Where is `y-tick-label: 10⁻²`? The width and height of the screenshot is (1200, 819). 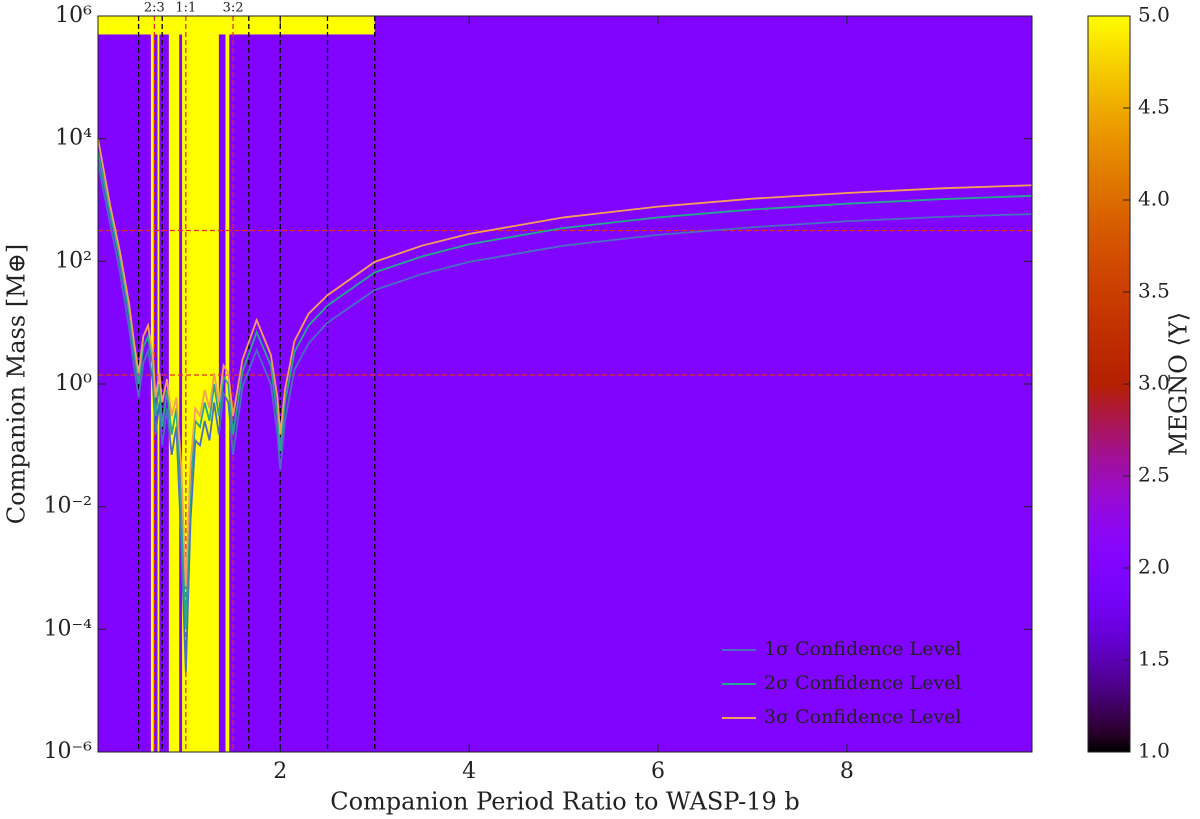 y-tick-label: 10⁻² is located at coordinates (68, 506).